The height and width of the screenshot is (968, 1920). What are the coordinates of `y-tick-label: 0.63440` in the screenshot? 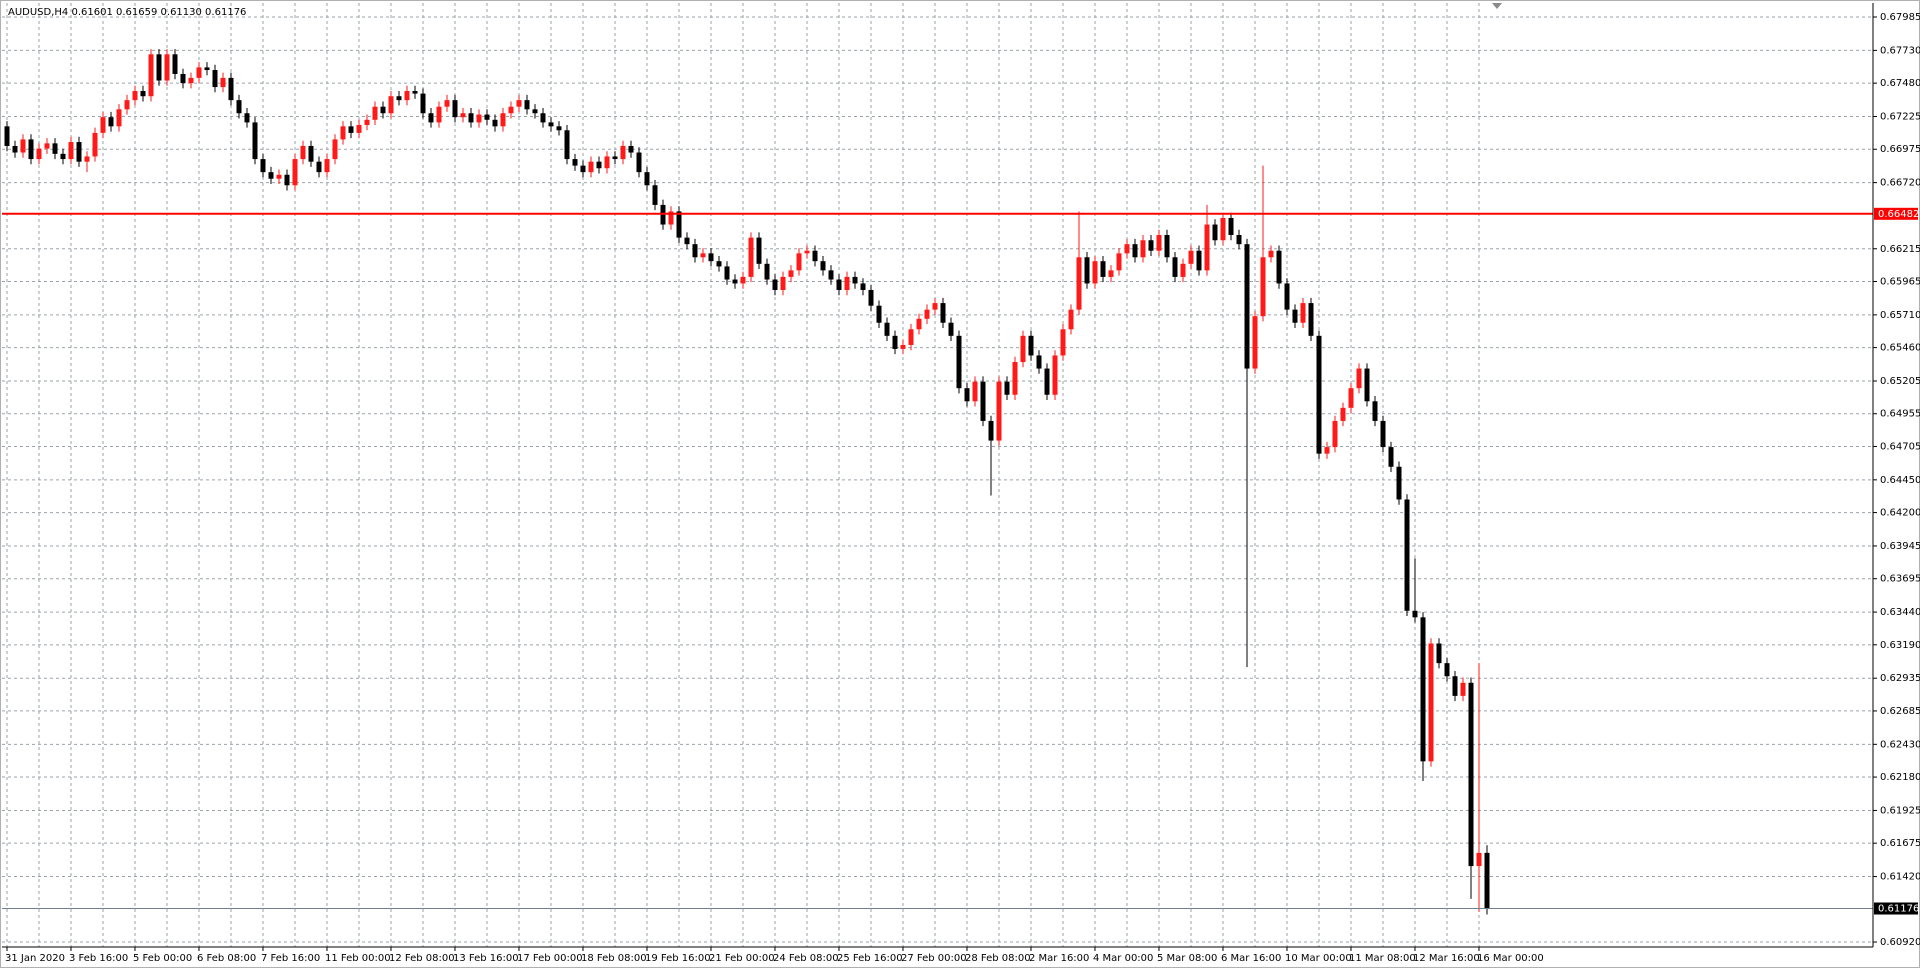 It's located at (1900, 612).